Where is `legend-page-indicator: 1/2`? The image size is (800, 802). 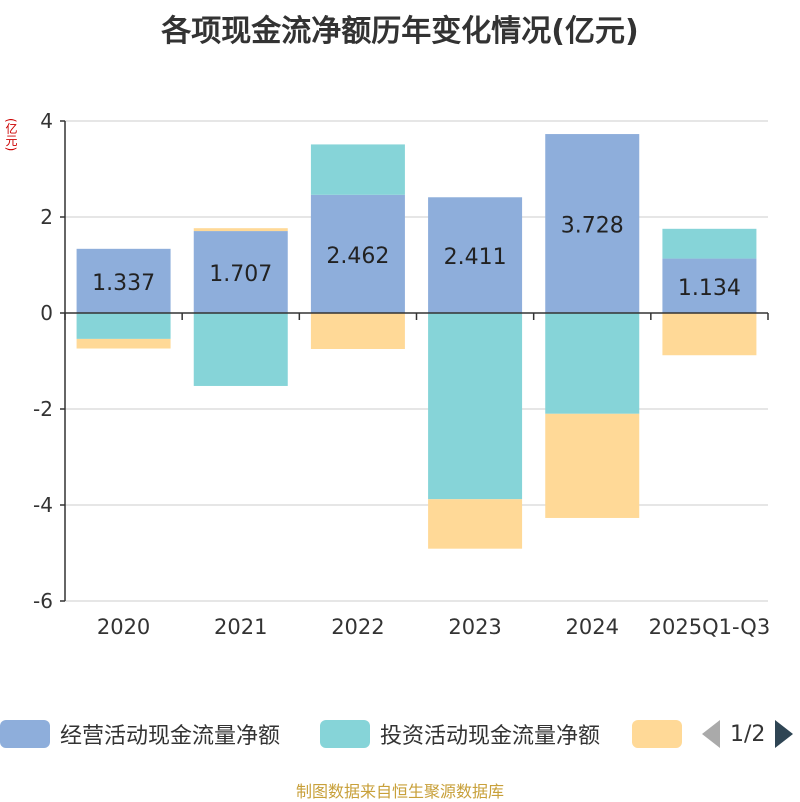
legend-page-indicator: 1/2 is located at coordinates (748, 734).